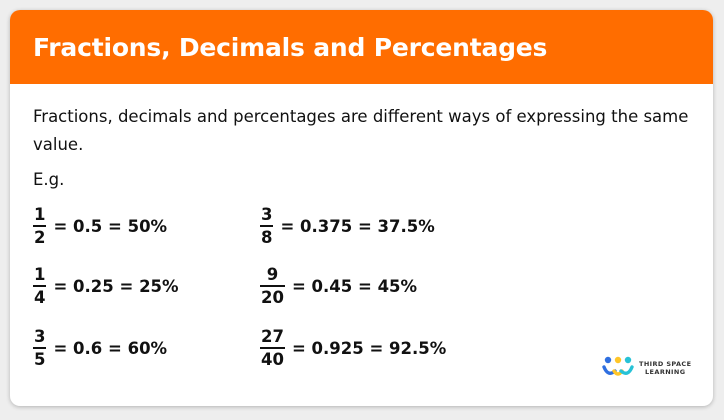 This screenshot has width=724, height=420. I want to click on equivalents: = 0.25 = 25%, so click(116, 286).